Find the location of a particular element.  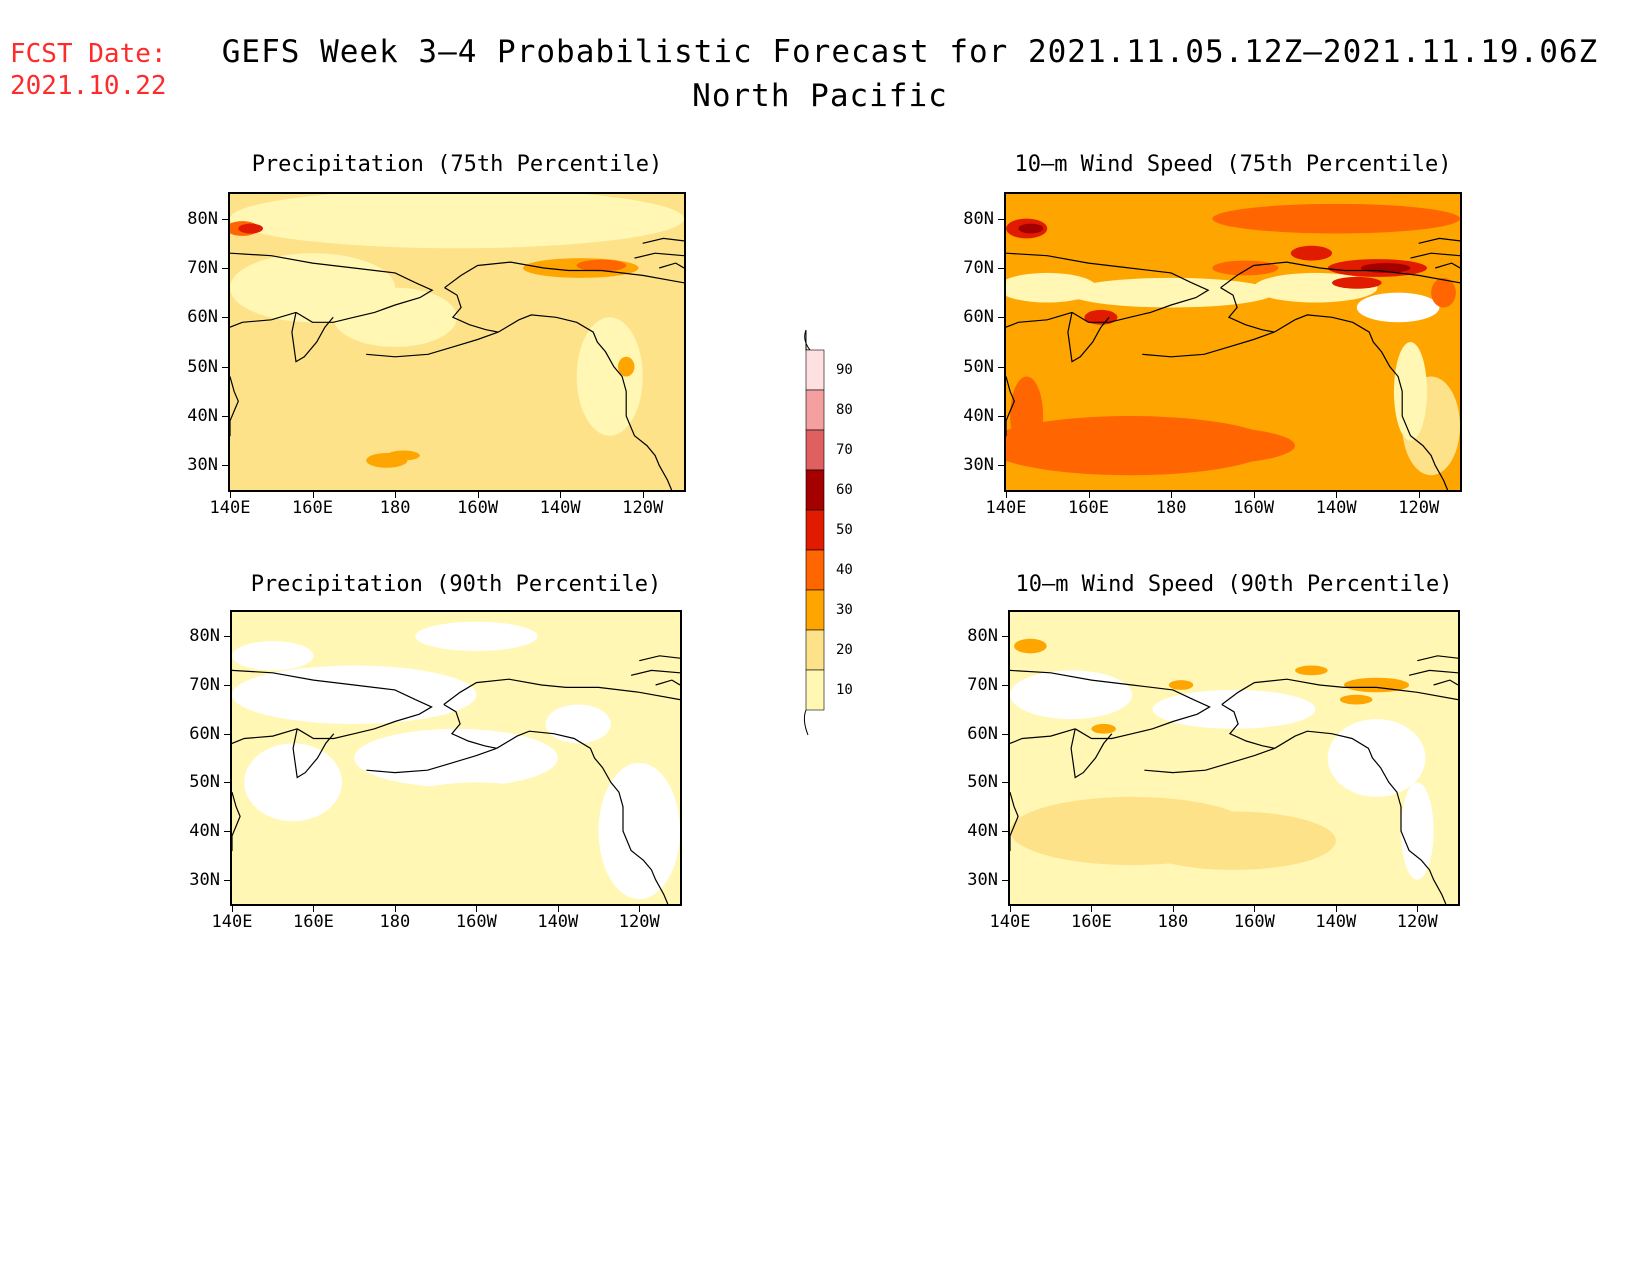

map-canvas is located at coordinates (456, 758).